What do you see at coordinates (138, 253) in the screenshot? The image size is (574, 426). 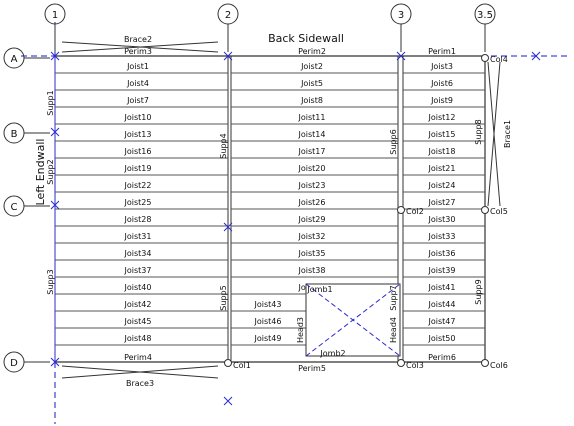 I see `joist-label: Joist34` at bounding box center [138, 253].